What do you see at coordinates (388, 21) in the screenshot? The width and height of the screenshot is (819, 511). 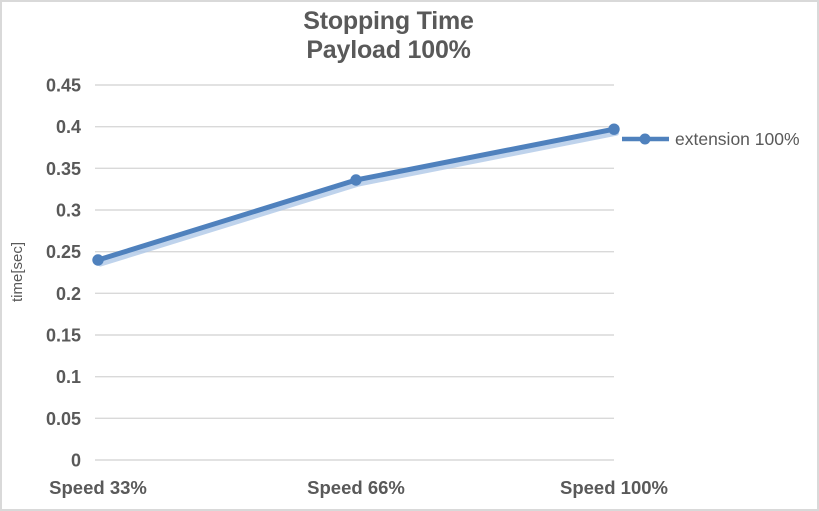 I see `chart-title-line1: Stopping Time` at bounding box center [388, 21].